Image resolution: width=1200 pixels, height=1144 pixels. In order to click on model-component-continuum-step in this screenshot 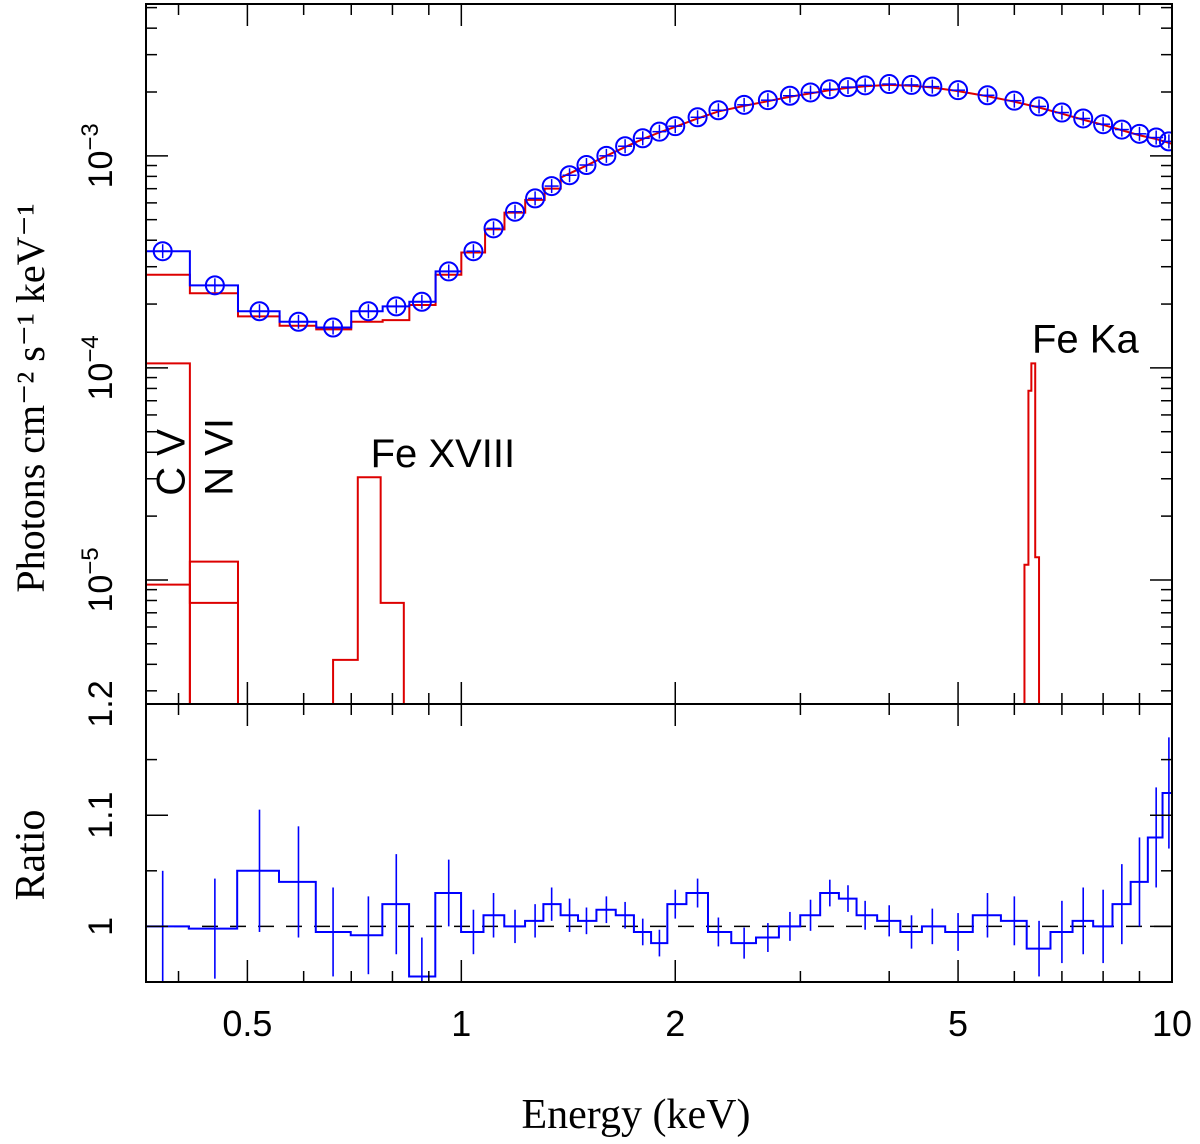, I will do `click(192, 643)`.